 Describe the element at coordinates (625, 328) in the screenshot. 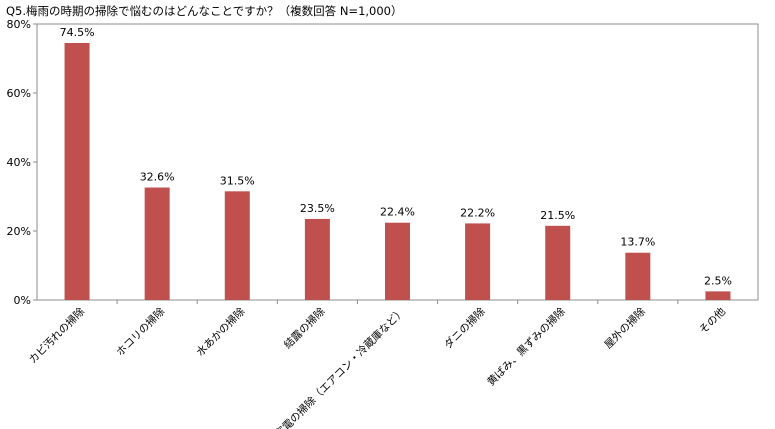

I see `category-label: 屋外の掃除` at that location.